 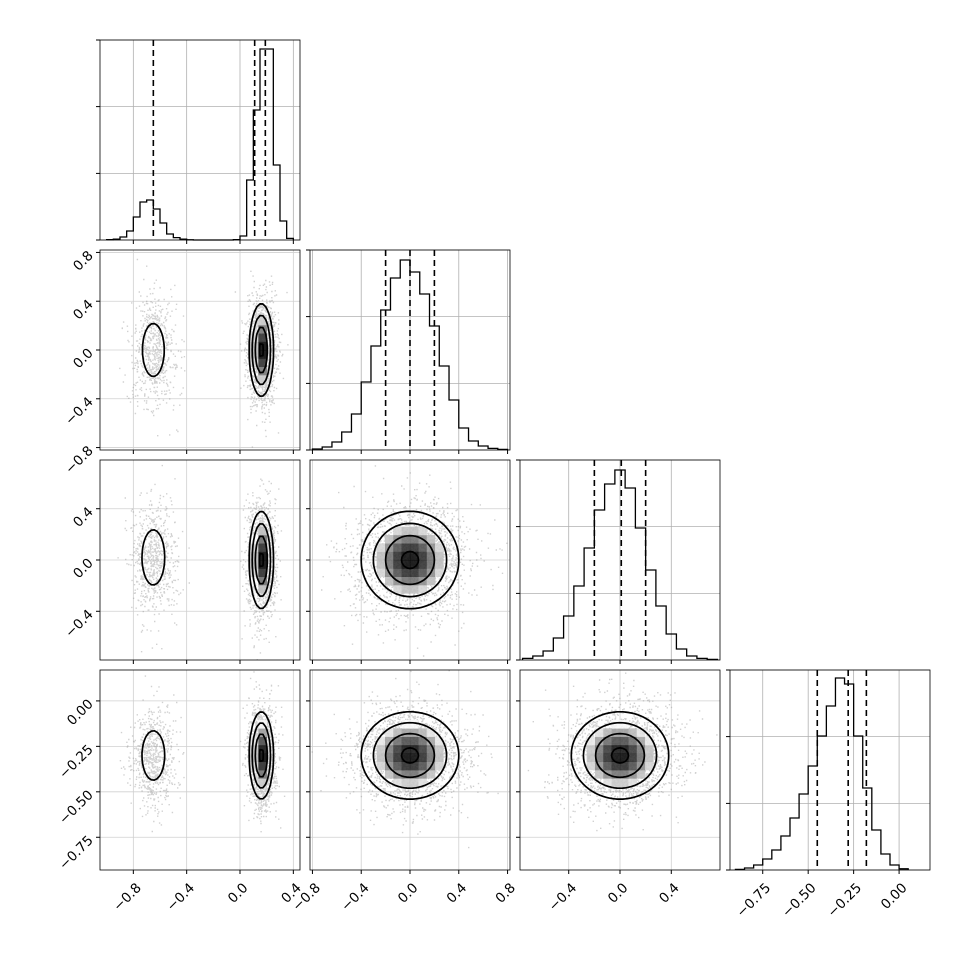 What do you see at coordinates (83, 568) in the screenshot?
I see `y-tick-label: 0.0` at bounding box center [83, 568].